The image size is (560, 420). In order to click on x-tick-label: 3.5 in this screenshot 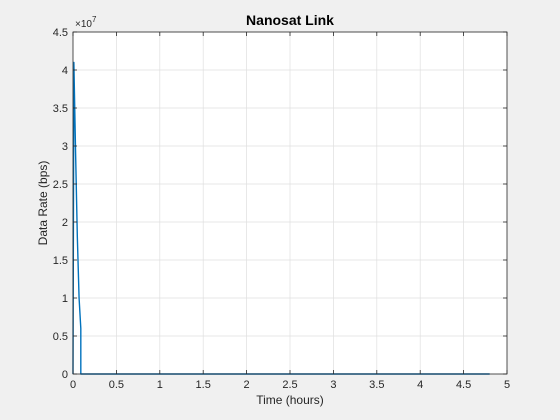, I will do `click(376, 385)`.